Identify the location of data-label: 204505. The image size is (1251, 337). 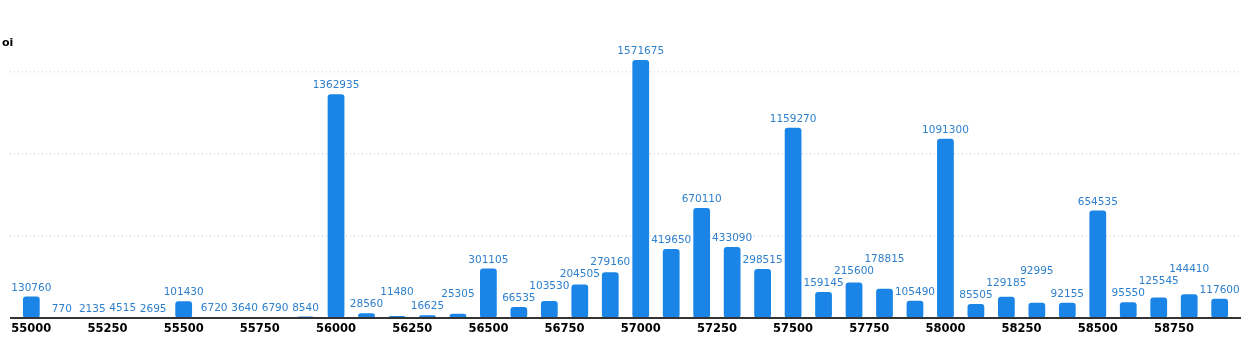
(579, 273).